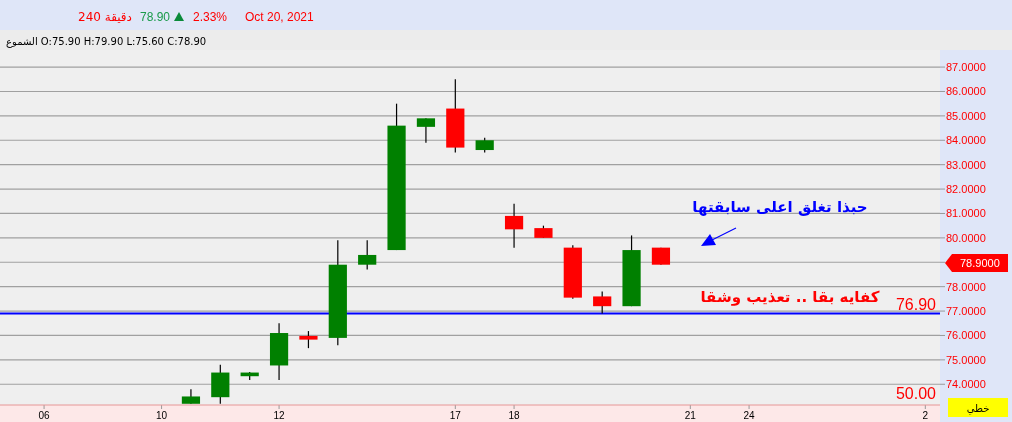  Describe the element at coordinates (106, 42) in the screenshot. I see `chart-subtitle: الشموع O:75.90 H:79.90 L:75.60 C:78.90` at that location.